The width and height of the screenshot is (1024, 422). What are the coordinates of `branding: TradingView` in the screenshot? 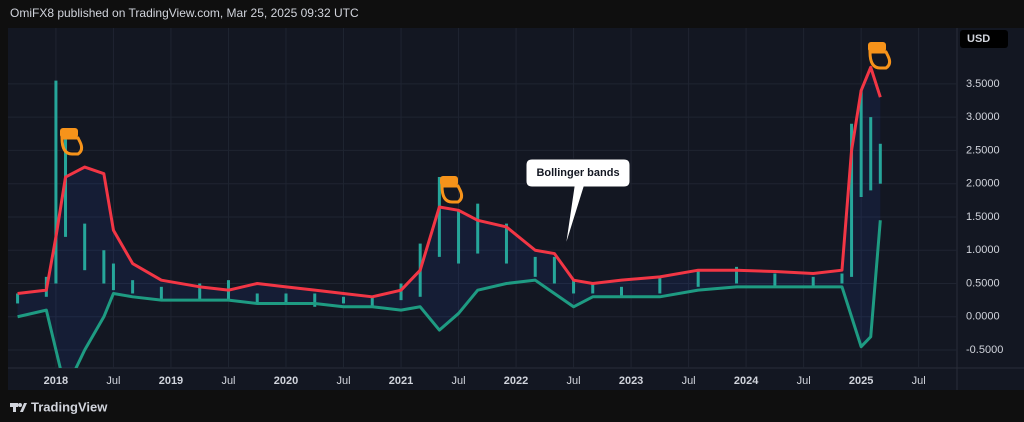 It's located at (69, 406).